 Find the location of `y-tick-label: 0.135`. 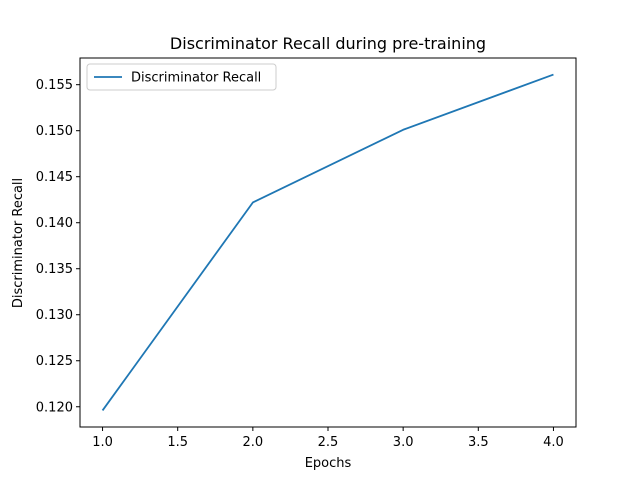

y-tick-label: 0.135 is located at coordinates (54, 269).